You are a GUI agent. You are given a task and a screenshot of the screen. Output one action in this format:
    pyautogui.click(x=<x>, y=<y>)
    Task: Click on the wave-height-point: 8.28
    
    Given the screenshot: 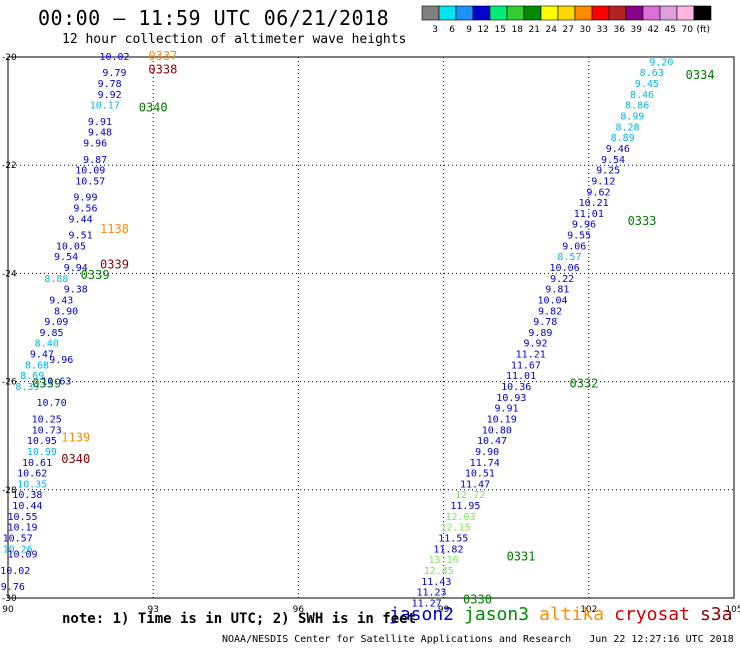 What is the action you would take?
    pyautogui.click(x=627, y=127)
    